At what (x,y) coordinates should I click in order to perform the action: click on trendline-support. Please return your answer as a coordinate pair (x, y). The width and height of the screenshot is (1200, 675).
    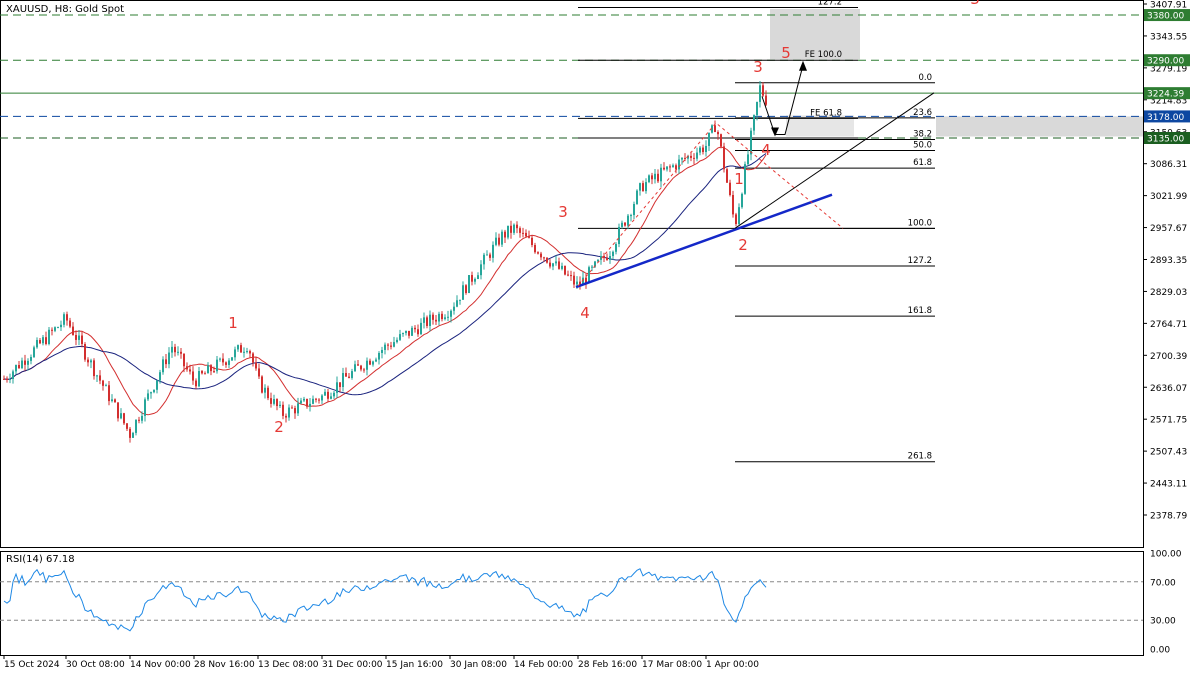
    Looking at the image, I should click on (704, 241).